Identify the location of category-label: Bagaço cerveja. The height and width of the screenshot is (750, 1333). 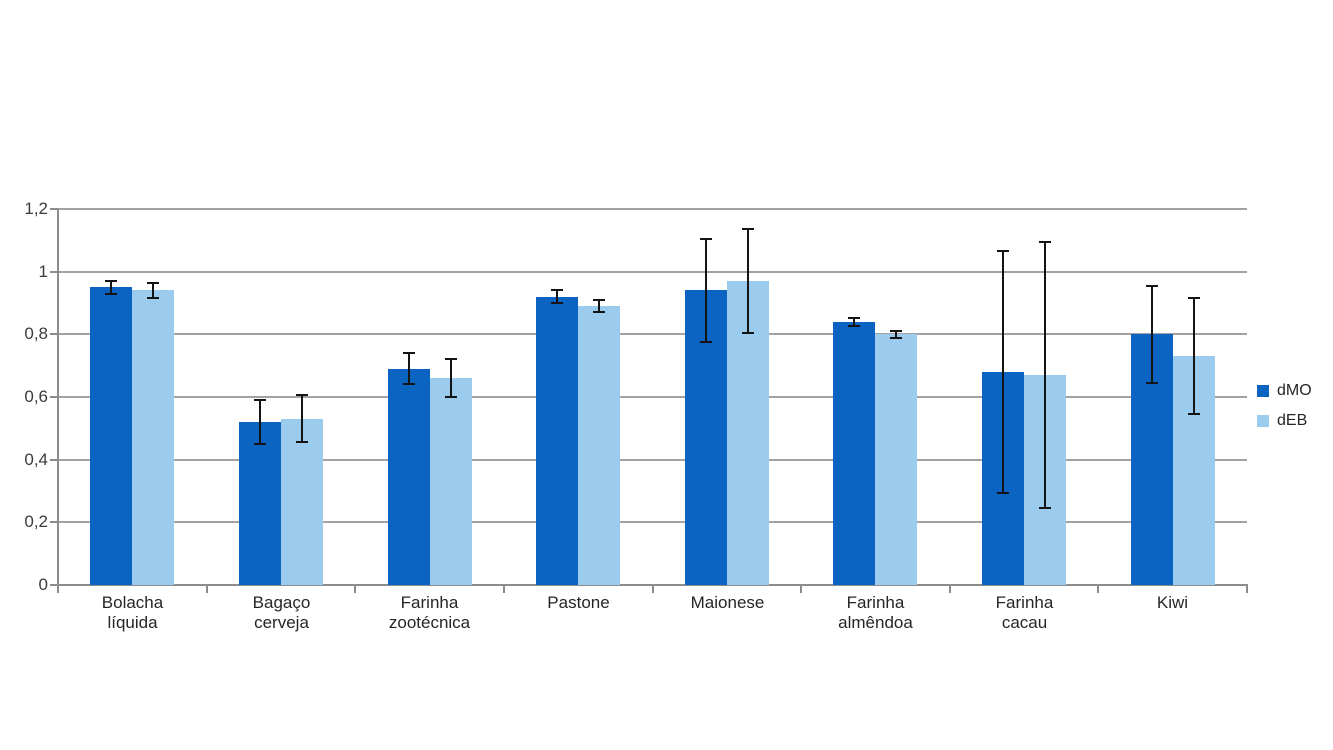
(281, 612).